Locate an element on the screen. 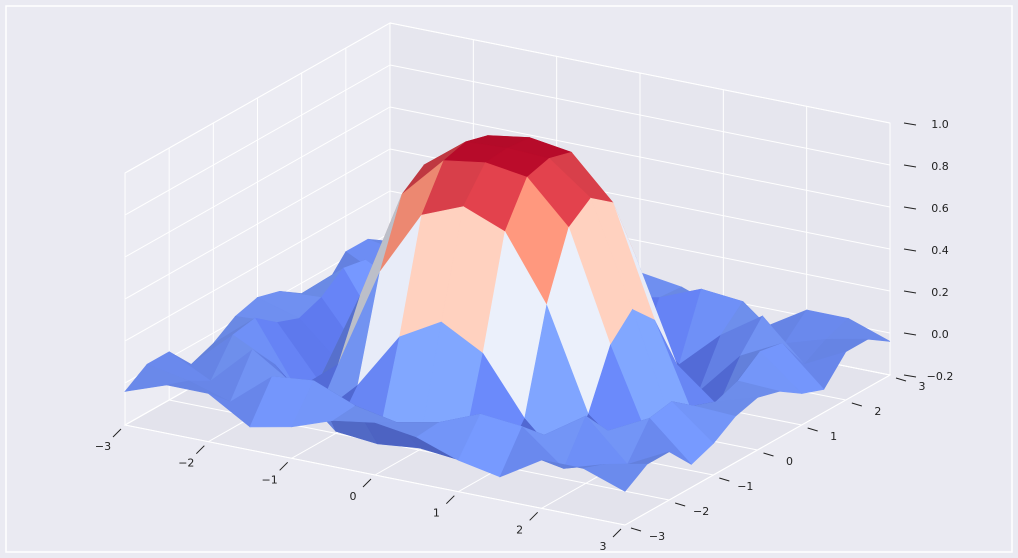 The height and width of the screenshot is (558, 1018). z-tick-label: 0.4 is located at coordinates (940, 250).